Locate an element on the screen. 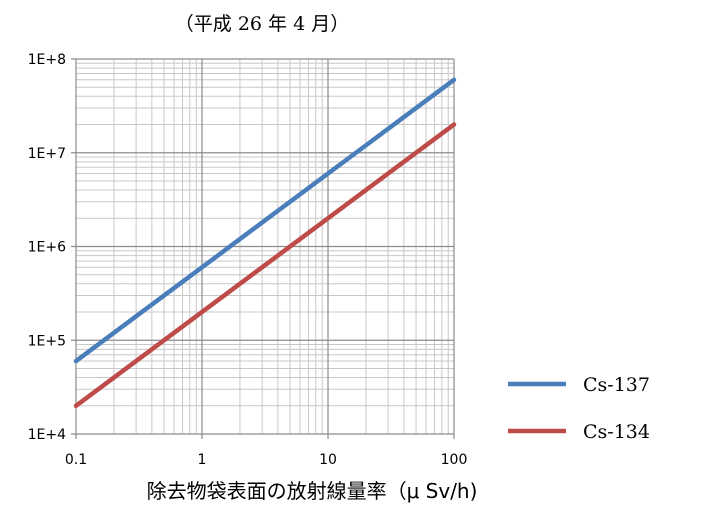  chart-title: （平成 26 年 4 月） is located at coordinates (262, 24).